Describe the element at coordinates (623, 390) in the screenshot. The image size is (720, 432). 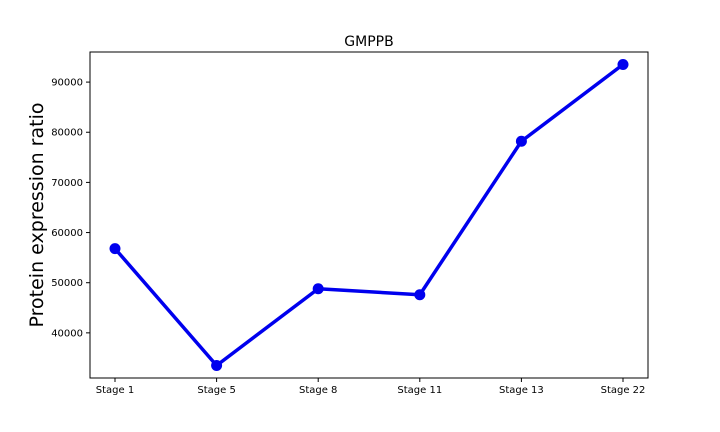
I see `x-tick-label: Stage 22` at that location.